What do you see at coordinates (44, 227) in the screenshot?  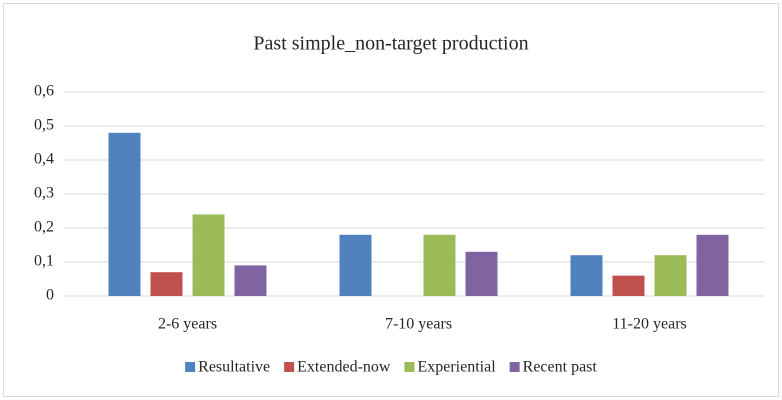 I see `y-tick-label: 0,2` at bounding box center [44, 227].